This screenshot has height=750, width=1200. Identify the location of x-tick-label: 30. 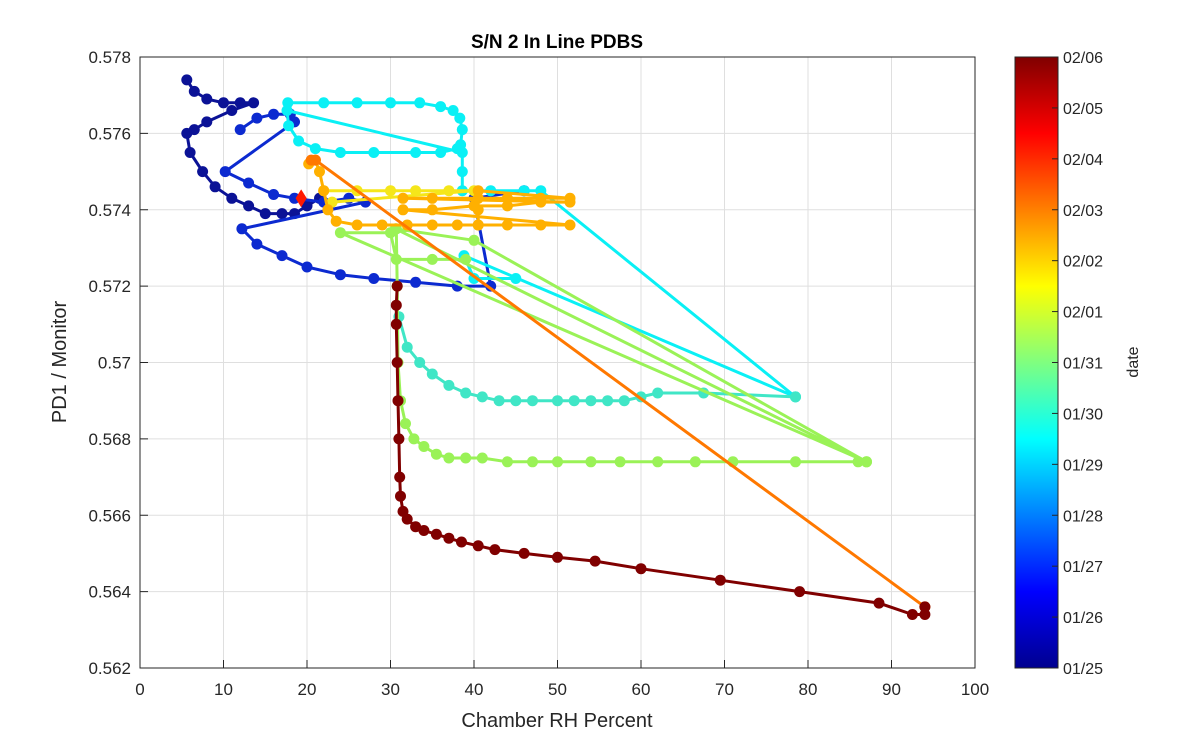
(390, 689).